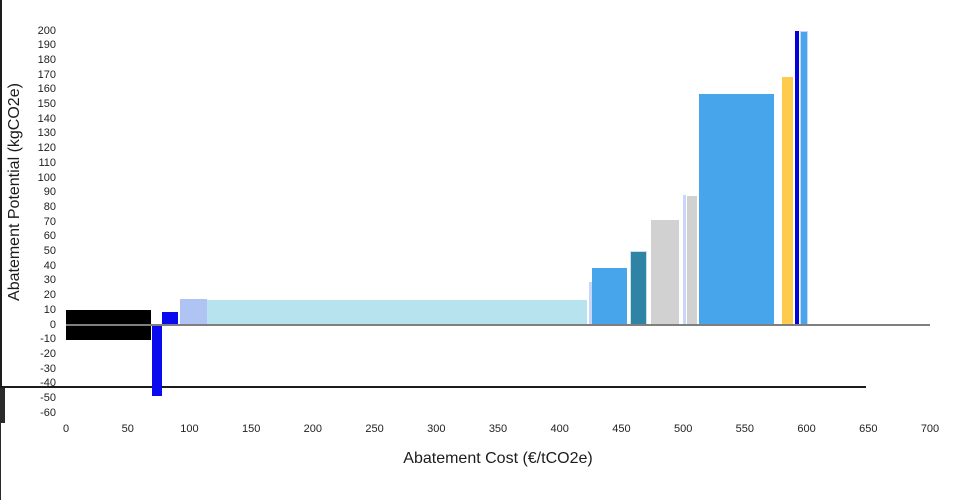  What do you see at coordinates (806, 429) in the screenshot?
I see `x-tick-label: 600` at bounding box center [806, 429].